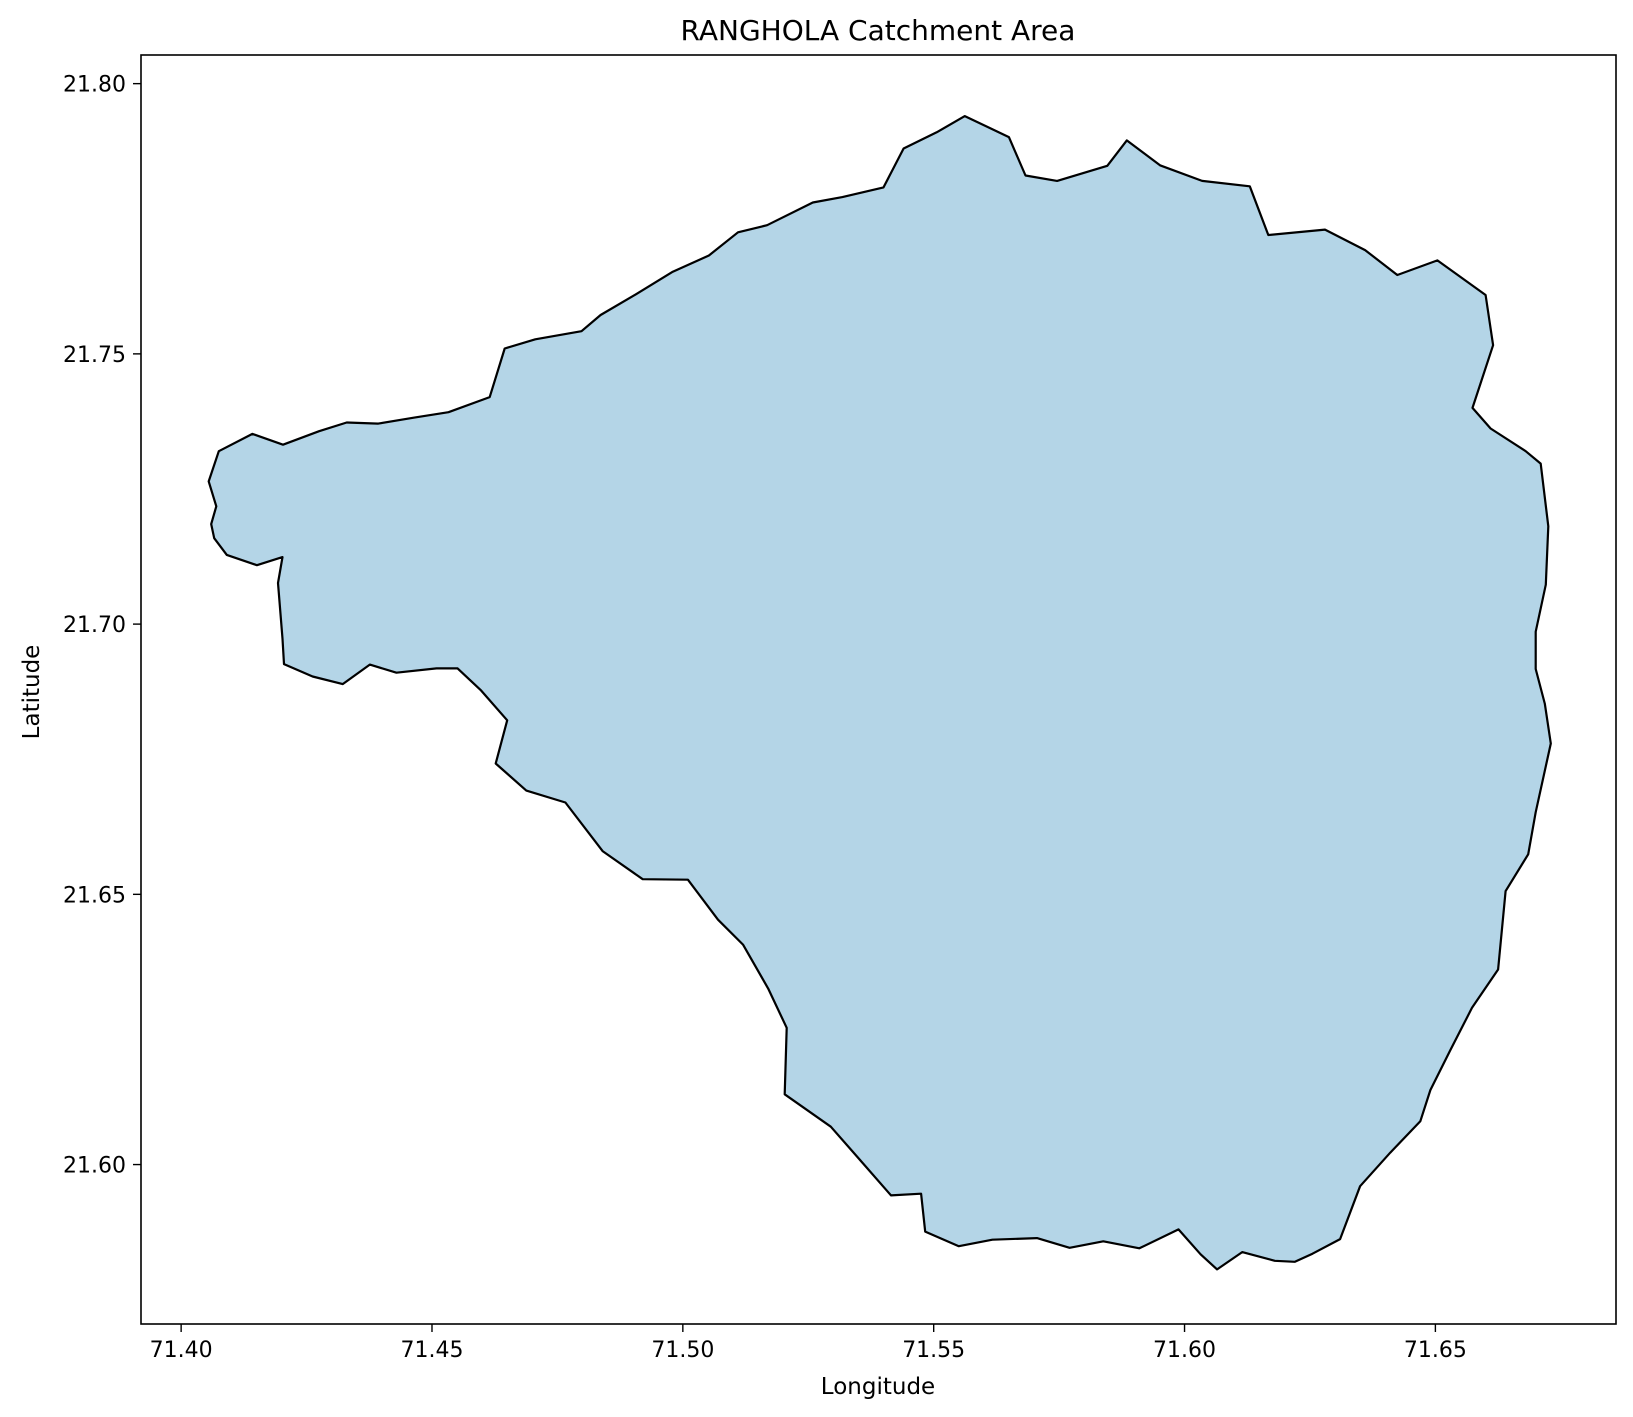 The width and height of the screenshot is (1633, 1417). Describe the element at coordinates (431, 1350) in the screenshot. I see `x-tick-label: 71.45` at that location.